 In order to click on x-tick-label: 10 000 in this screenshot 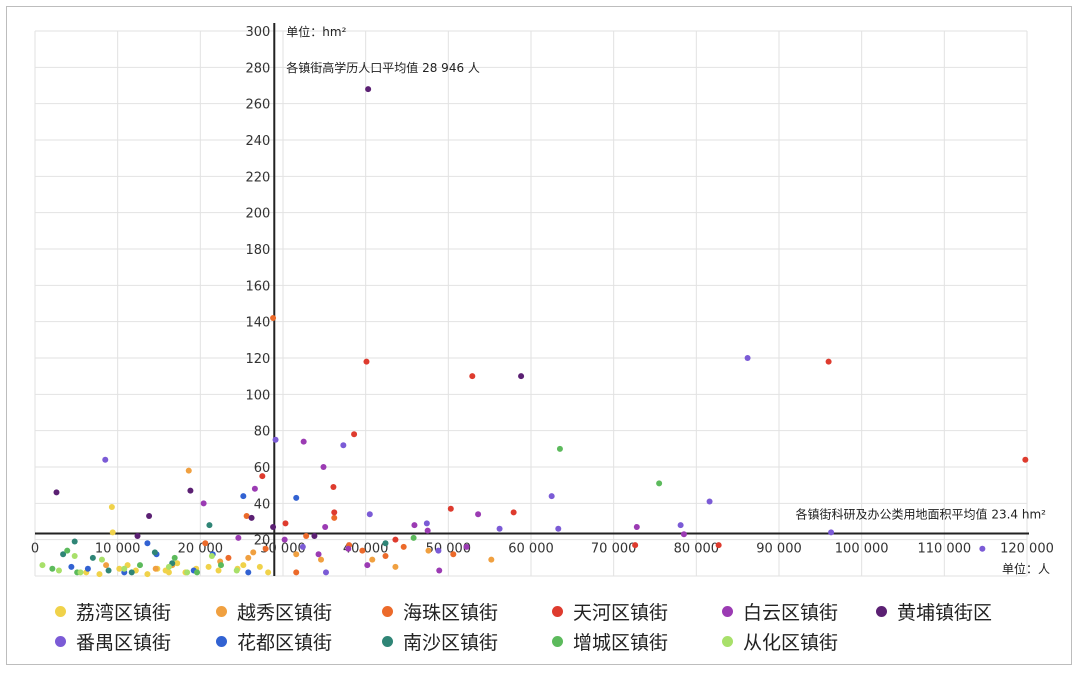, I will do `click(118, 548)`.